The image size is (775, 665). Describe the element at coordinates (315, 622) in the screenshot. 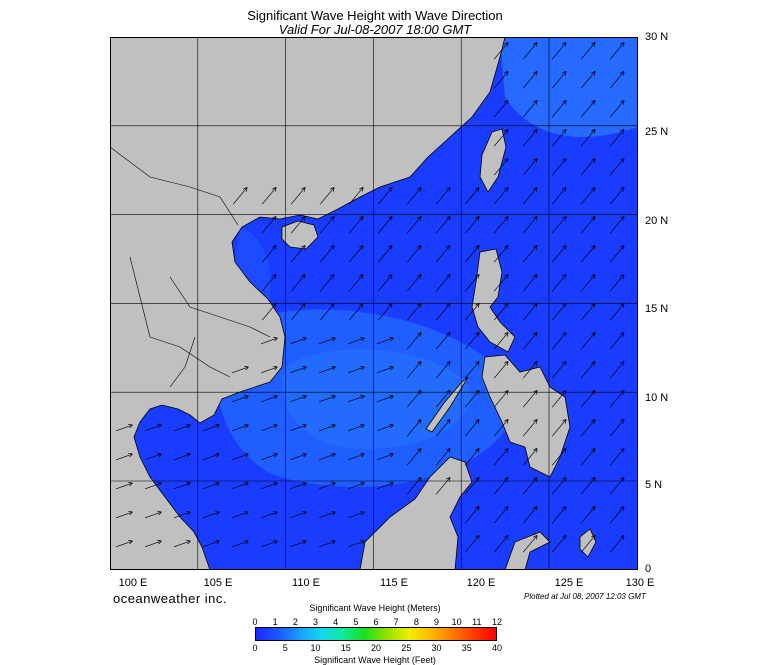

I see `colorbar-meters-tick: 3` at that location.